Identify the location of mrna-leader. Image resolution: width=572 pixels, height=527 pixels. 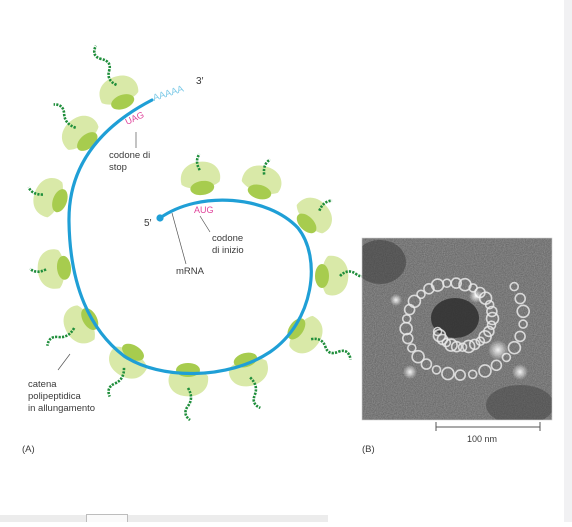
(179, 238).